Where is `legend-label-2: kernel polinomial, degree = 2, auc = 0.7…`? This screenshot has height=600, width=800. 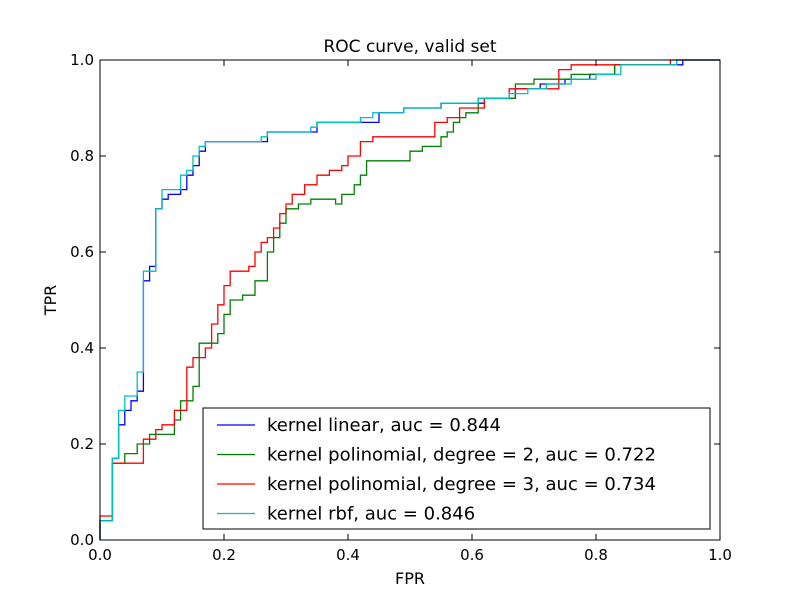 legend-label-2: kernel polinomial, degree = 2, auc = 0.7… is located at coordinates (461, 455).